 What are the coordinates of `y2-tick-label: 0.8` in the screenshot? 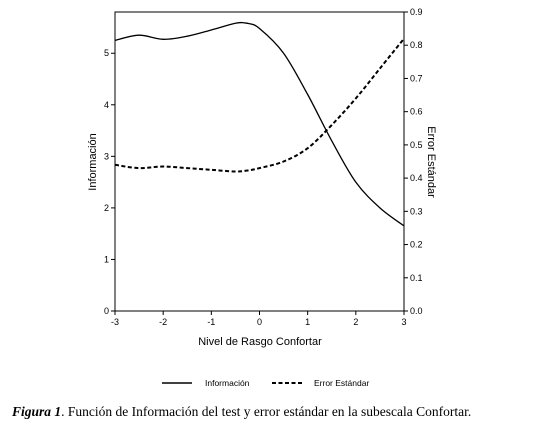 It's located at (416, 45).